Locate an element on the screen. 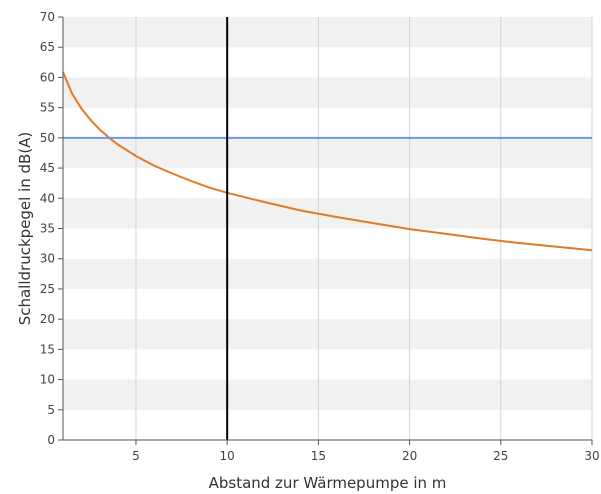 The image size is (601, 494). y-tick-label: 50 is located at coordinates (47, 138).